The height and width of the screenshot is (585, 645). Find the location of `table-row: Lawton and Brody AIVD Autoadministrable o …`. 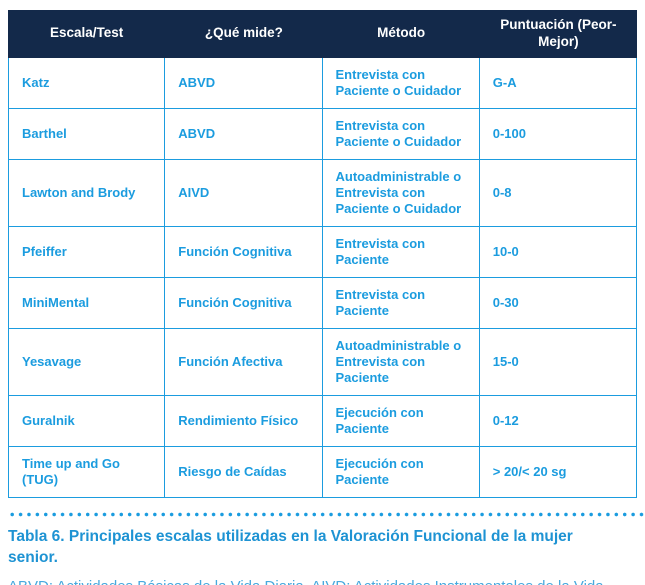

table-row: Lawton and Brody AIVD Autoadministrable o … is located at coordinates (322, 193).